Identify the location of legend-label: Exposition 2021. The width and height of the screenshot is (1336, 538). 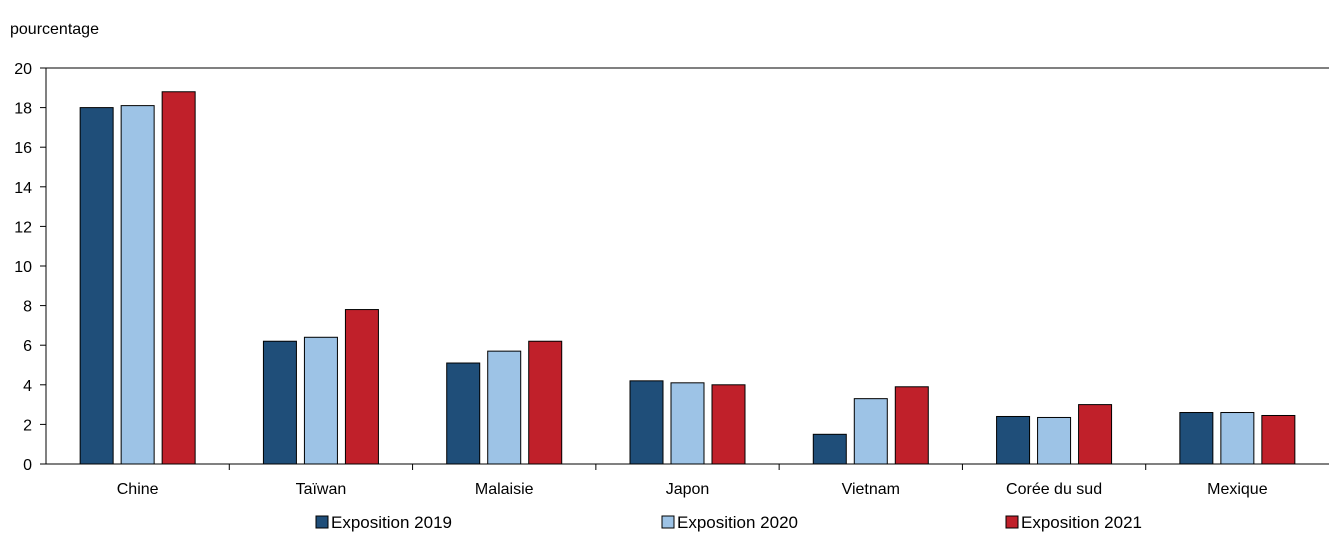
(1081, 522).